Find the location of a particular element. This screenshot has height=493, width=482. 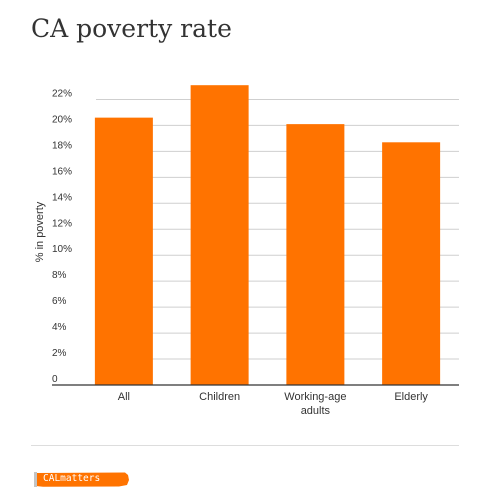

x-axis-categories: All Children Working-age adults Elderly is located at coordinates (273, 404).